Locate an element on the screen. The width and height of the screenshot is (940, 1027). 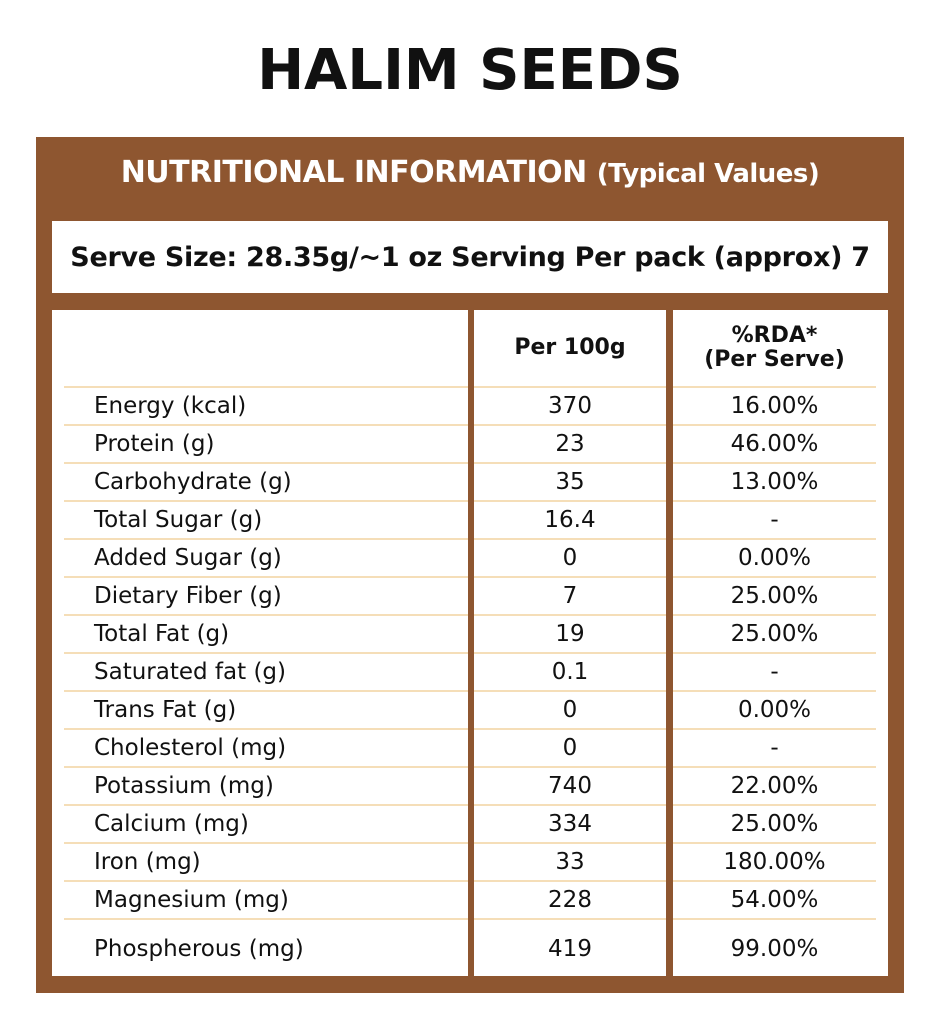
per100g-value: 0.1 is located at coordinates (570, 672).